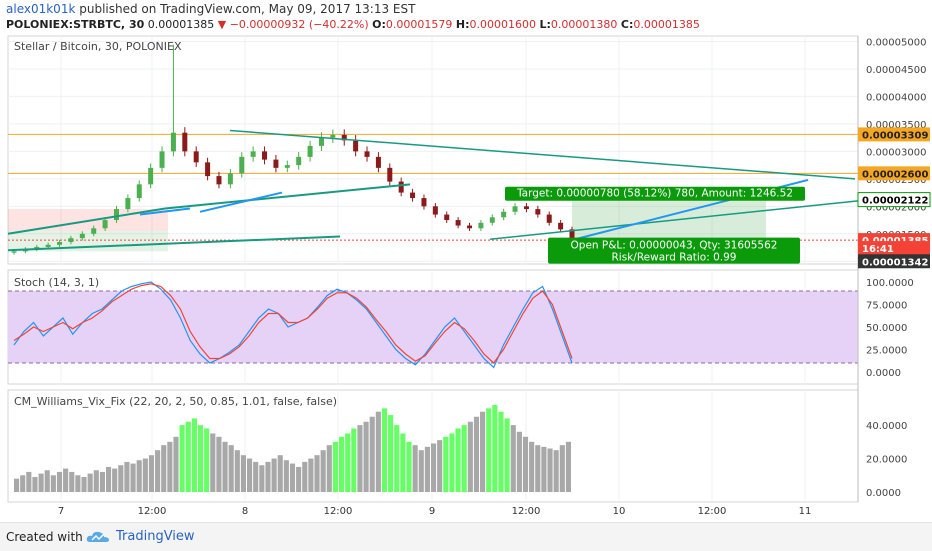  What do you see at coordinates (155, 536) in the screenshot?
I see `tradingview-link: TradingView` at bounding box center [155, 536].